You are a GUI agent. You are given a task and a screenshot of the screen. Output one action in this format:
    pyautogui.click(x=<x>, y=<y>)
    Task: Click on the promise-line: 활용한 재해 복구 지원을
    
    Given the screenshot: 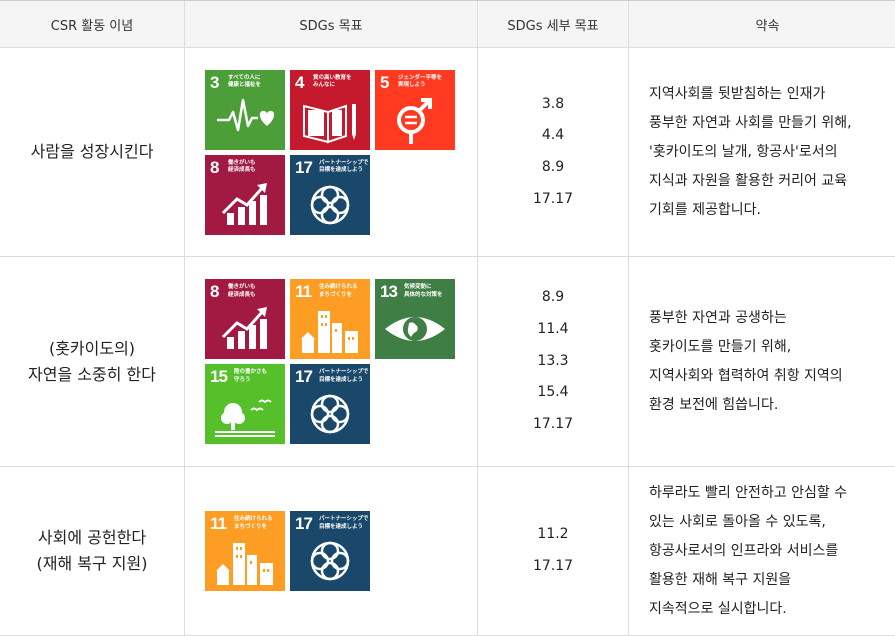 What is the action you would take?
    pyautogui.click(x=772, y=580)
    